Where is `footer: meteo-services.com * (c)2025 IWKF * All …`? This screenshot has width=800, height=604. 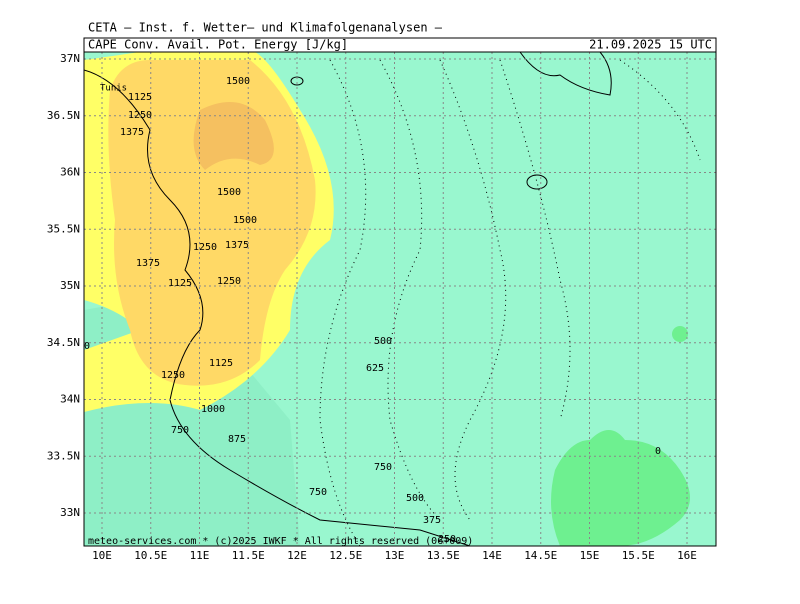 footer: meteo-services.com * (c)2025 IWKF * All … is located at coordinates (280, 541).